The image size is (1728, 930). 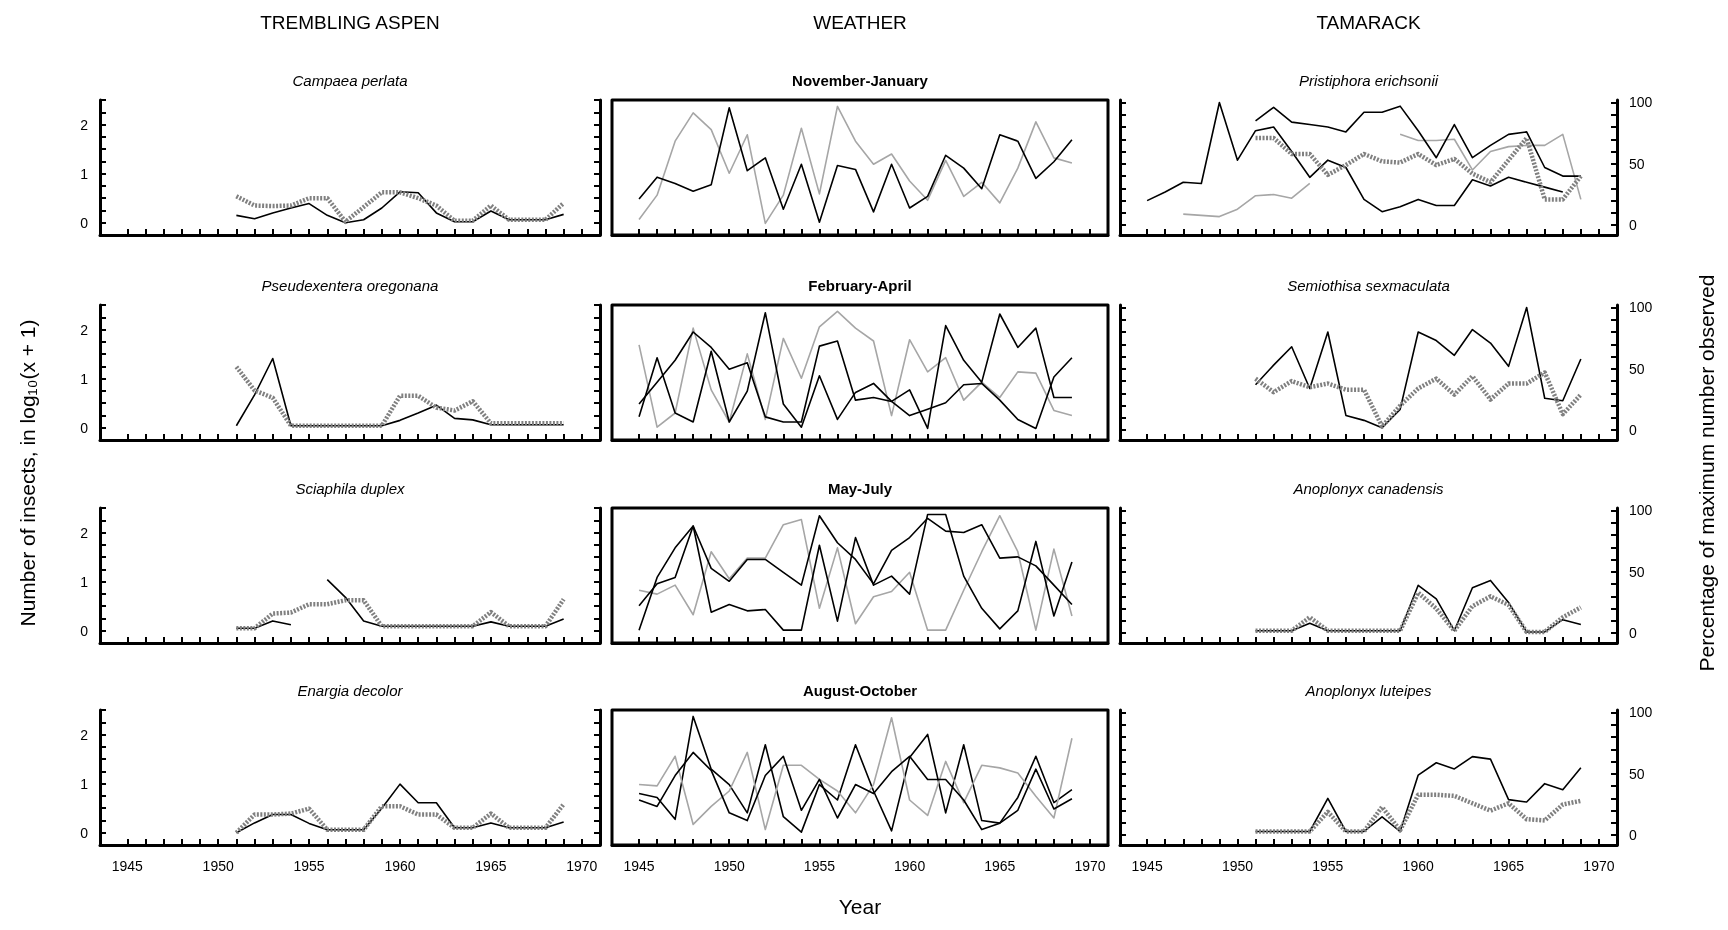 What do you see at coordinates (350, 80) in the screenshot?
I see `chart-title: Campaea perlata` at bounding box center [350, 80].